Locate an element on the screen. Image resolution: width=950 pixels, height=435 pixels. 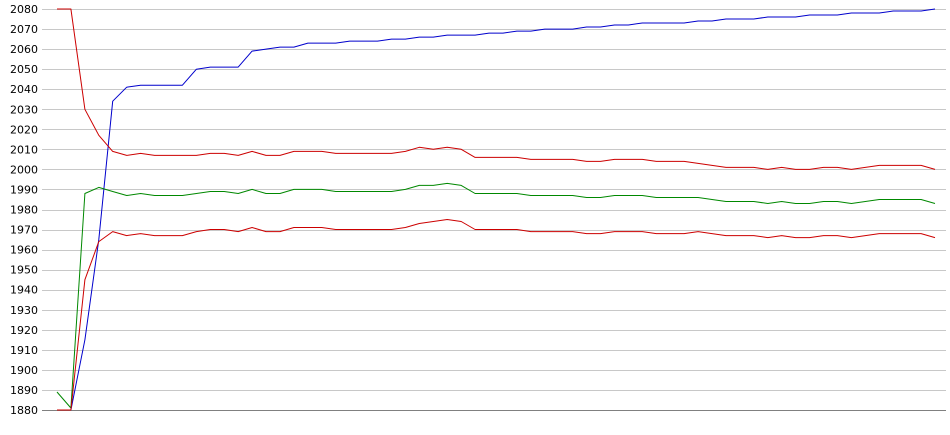
y-tick-label: 2080 is located at coordinates (24, 9).